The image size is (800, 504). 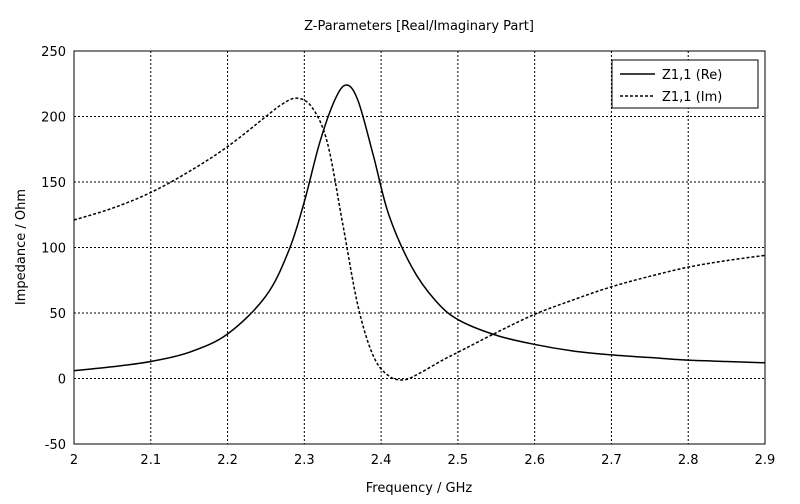 What do you see at coordinates (458, 460) in the screenshot?
I see `x-tick-label: 2.5` at bounding box center [458, 460].